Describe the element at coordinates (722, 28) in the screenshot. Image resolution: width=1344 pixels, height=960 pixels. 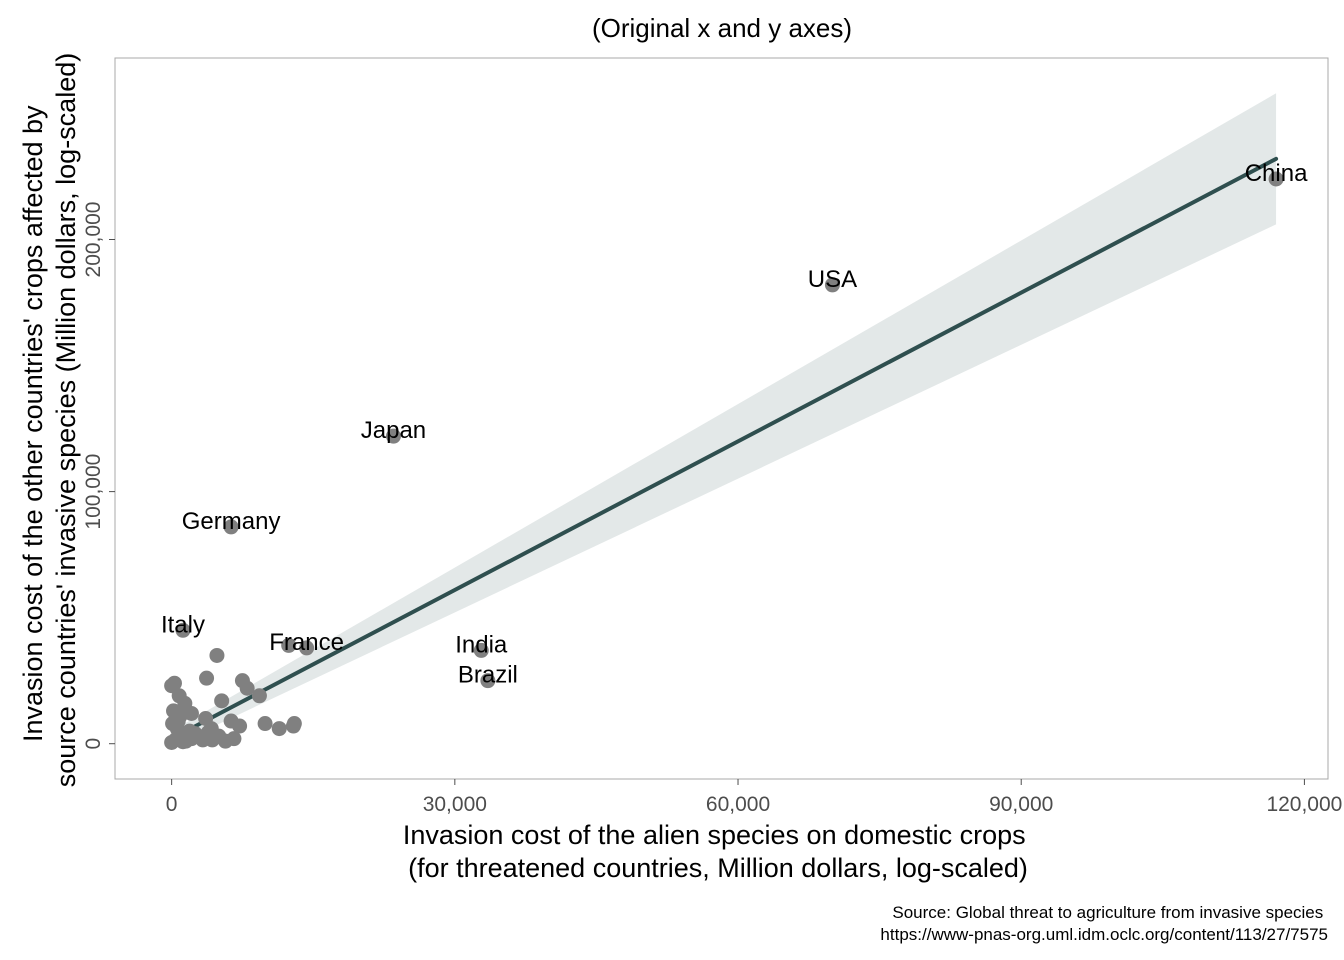
I see `chart-title: (Original x and y axes)` at that location.